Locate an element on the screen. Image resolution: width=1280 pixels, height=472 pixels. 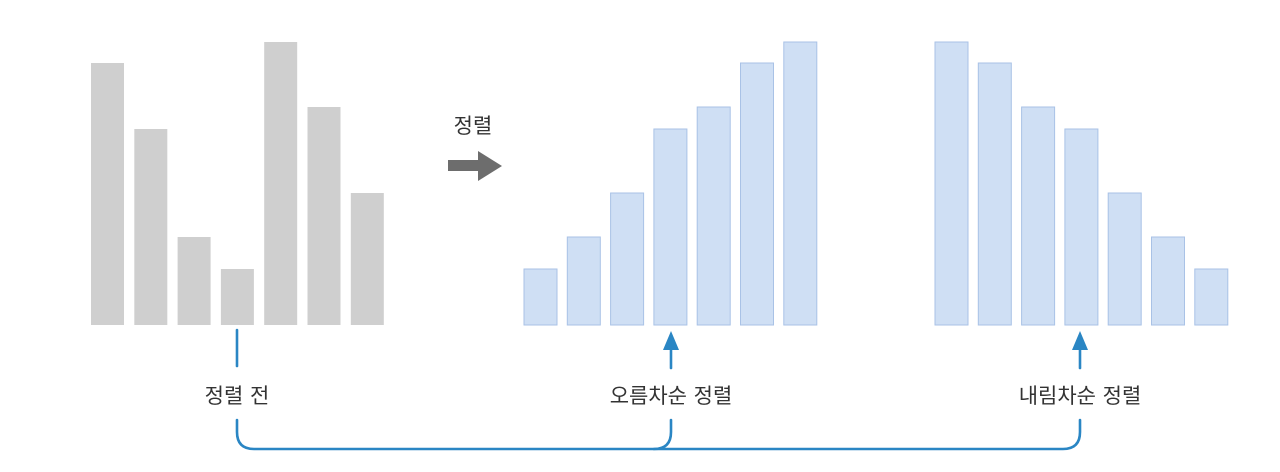
ascending-bar-group is located at coordinates (670, 183).